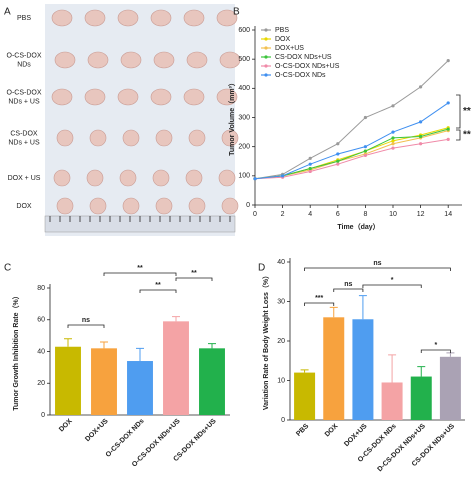 The height and width of the screenshot is (486, 474). I want to click on y-axis-label: Tumor Growth Inhibition Rate（%）, so click(16, 351).